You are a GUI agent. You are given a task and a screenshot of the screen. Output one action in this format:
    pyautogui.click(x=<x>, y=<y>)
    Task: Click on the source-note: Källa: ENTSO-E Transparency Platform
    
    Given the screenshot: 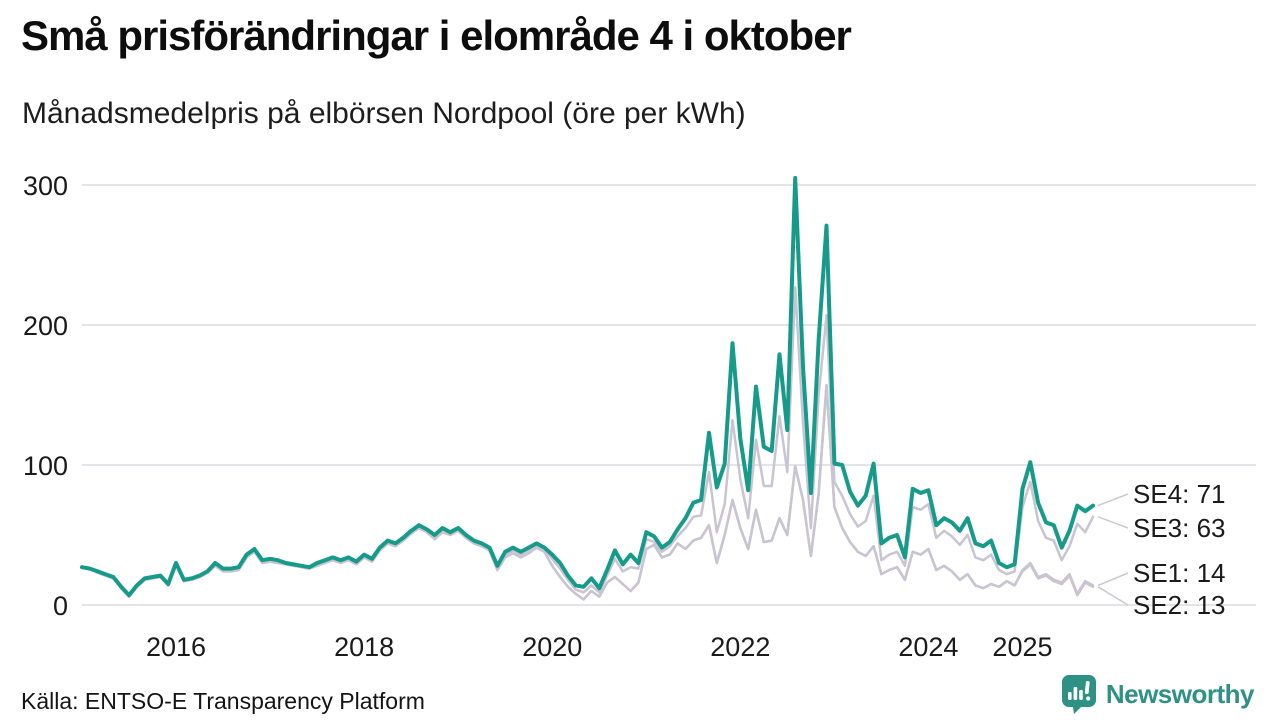 What is the action you would take?
    pyautogui.click(x=223, y=701)
    